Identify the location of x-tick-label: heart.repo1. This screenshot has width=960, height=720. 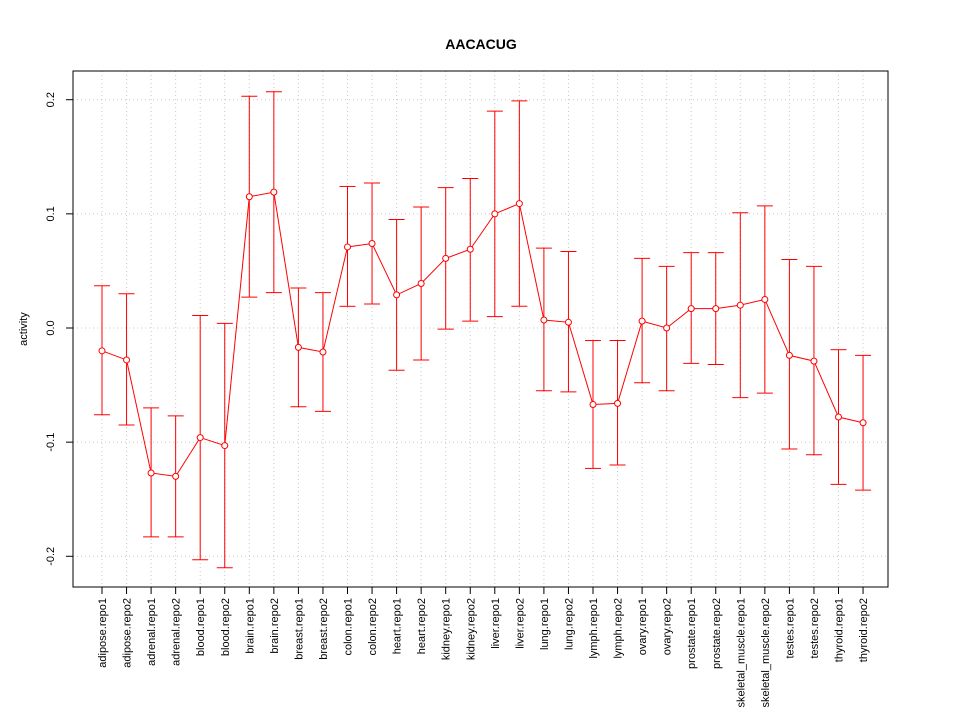
(398, 626).